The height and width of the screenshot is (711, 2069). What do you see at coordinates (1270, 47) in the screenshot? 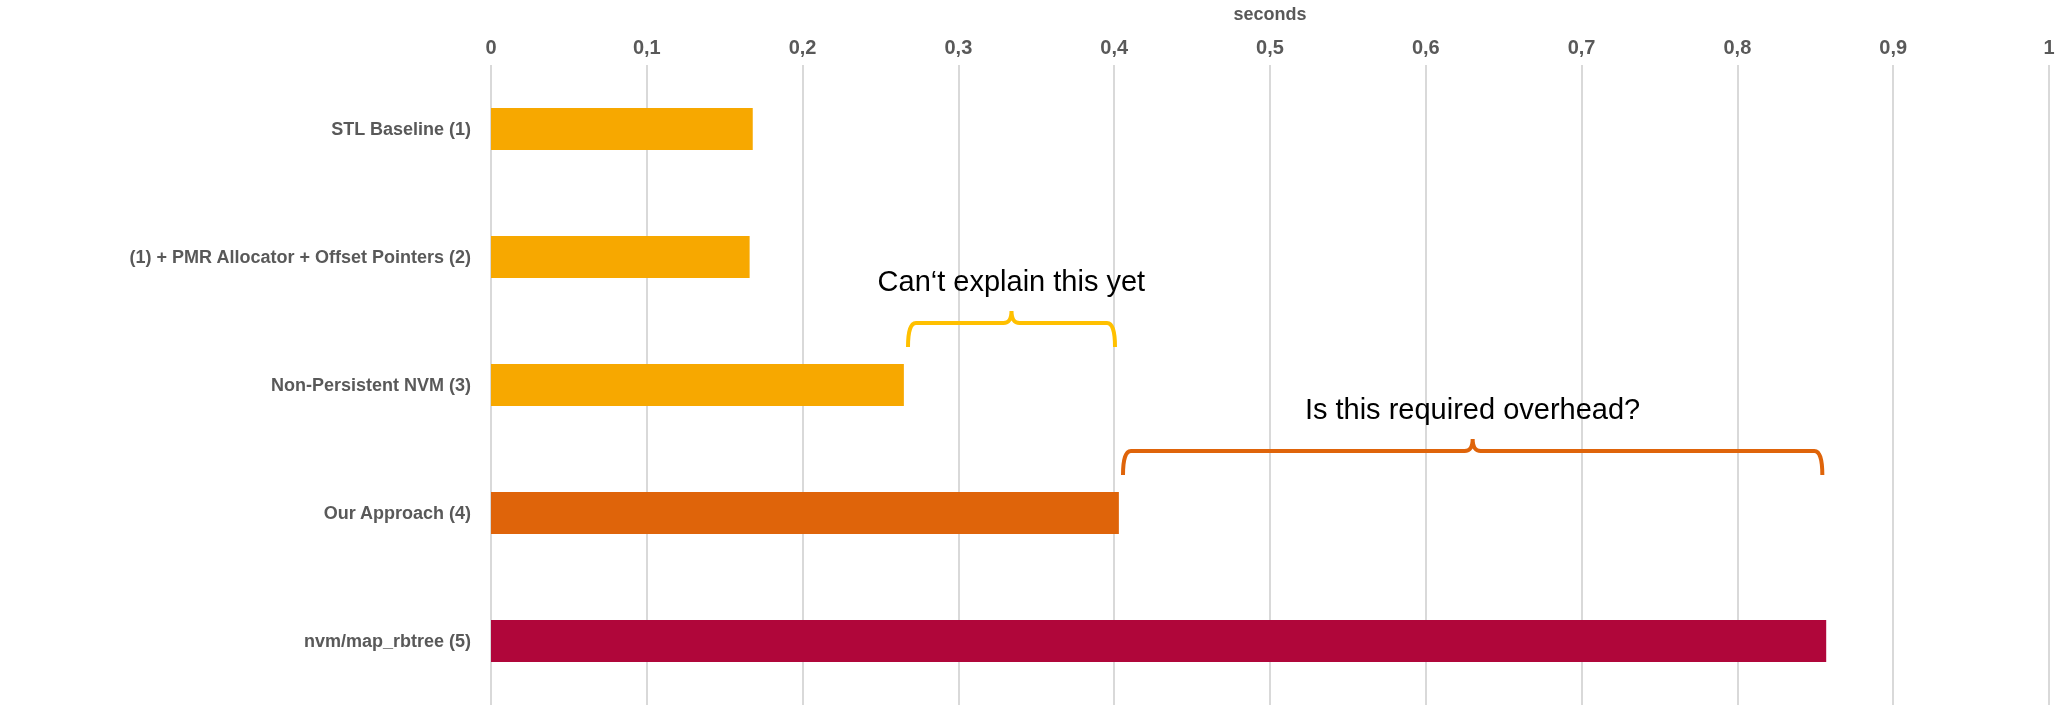
I see `x-tick-label: 0,5` at bounding box center [1270, 47].